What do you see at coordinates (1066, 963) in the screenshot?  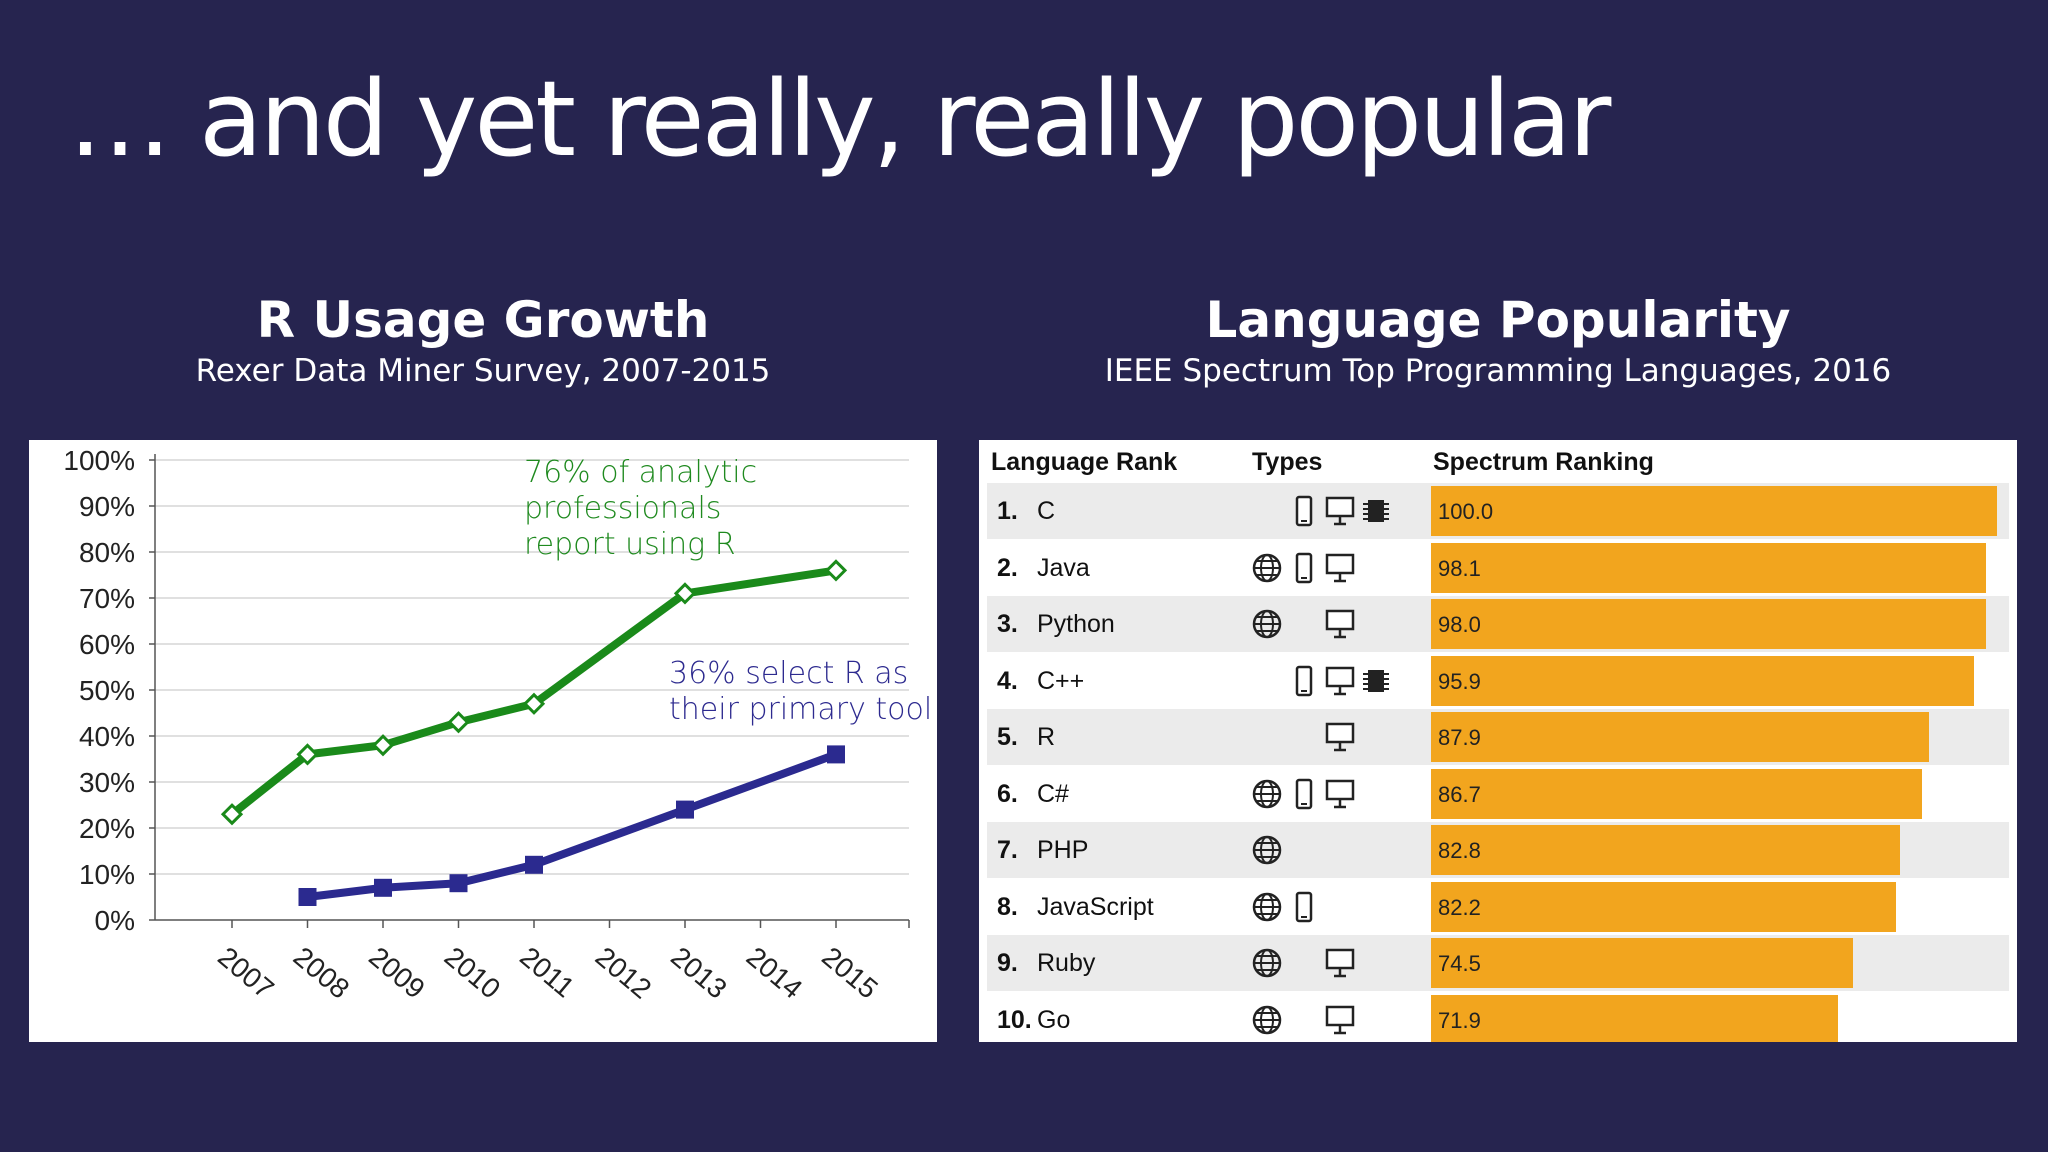 I see `language-name: Ruby` at bounding box center [1066, 963].